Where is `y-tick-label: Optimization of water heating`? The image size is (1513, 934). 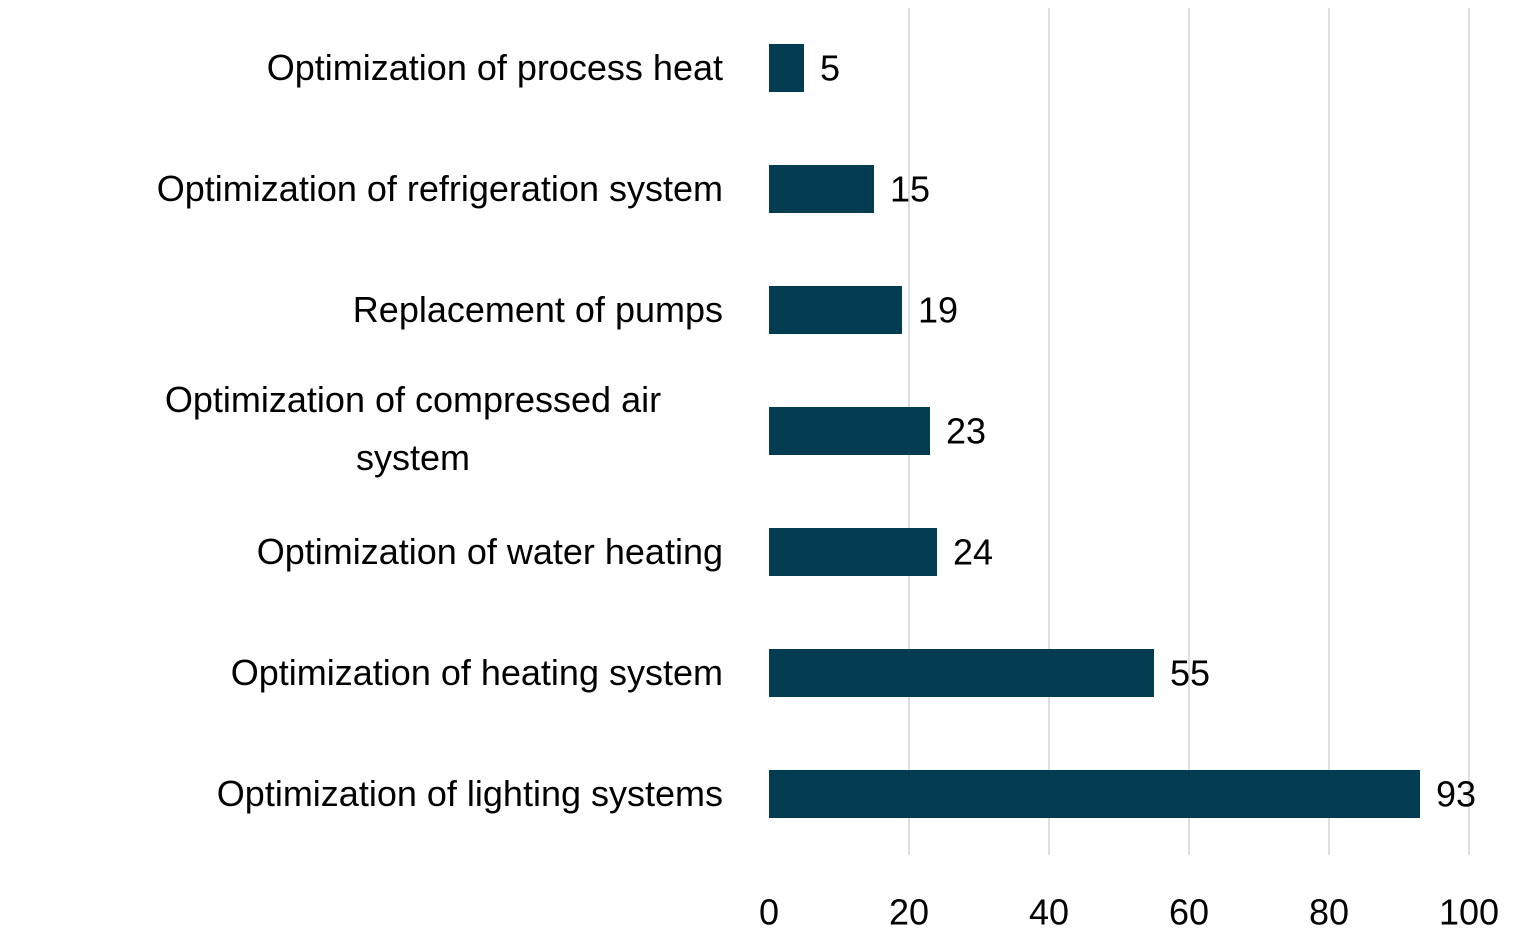
y-tick-label: Optimization of water heating is located at coordinates (489, 551).